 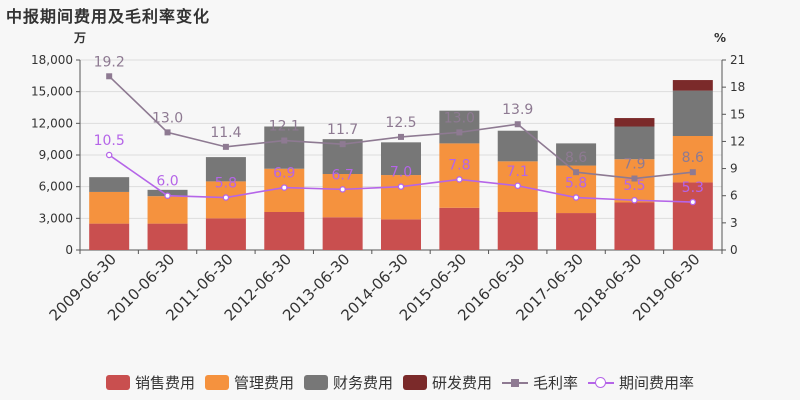 What do you see at coordinates (164, 383) in the screenshot?
I see `legend-label-sales: 销售费用` at bounding box center [164, 383].